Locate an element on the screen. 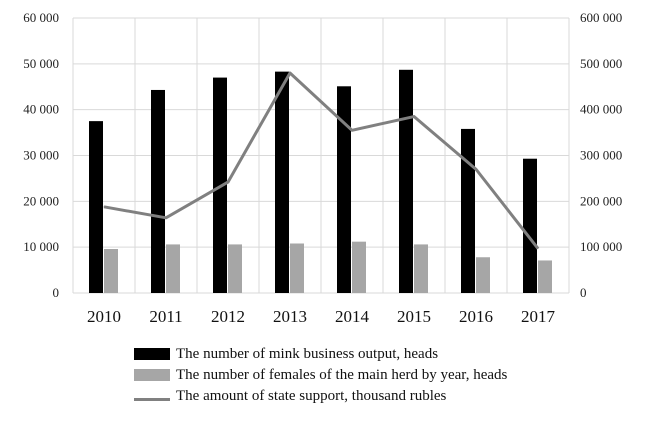 This screenshot has height=424, width=650. right-tick-label: 200 000 is located at coordinates (601, 200).